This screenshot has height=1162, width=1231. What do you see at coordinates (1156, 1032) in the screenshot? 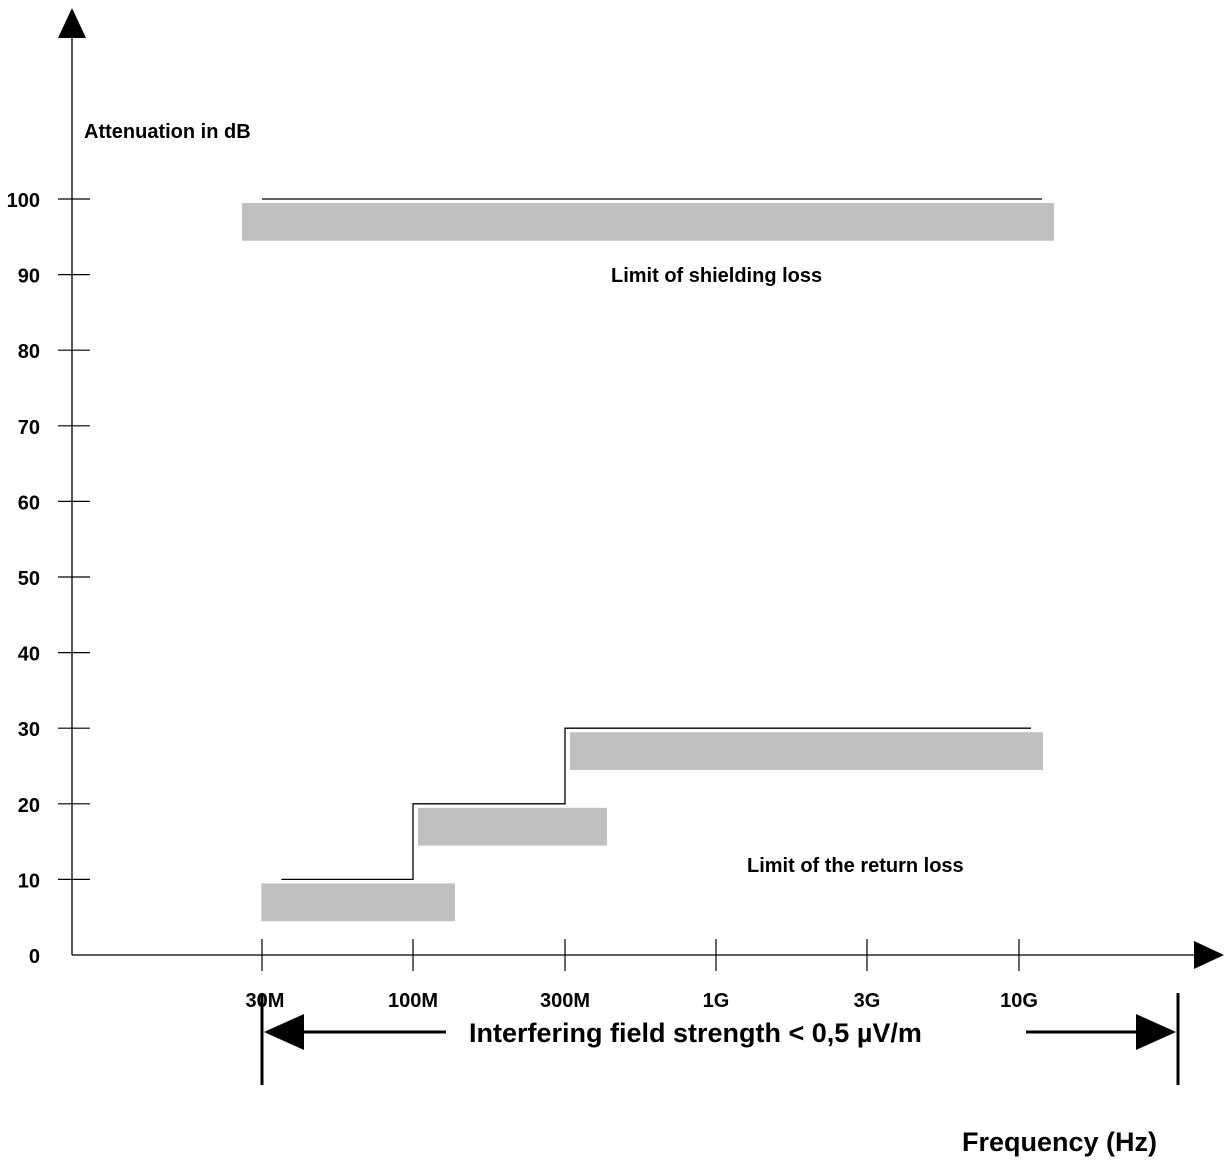
I see `range-right-arrow-icon` at bounding box center [1156, 1032].